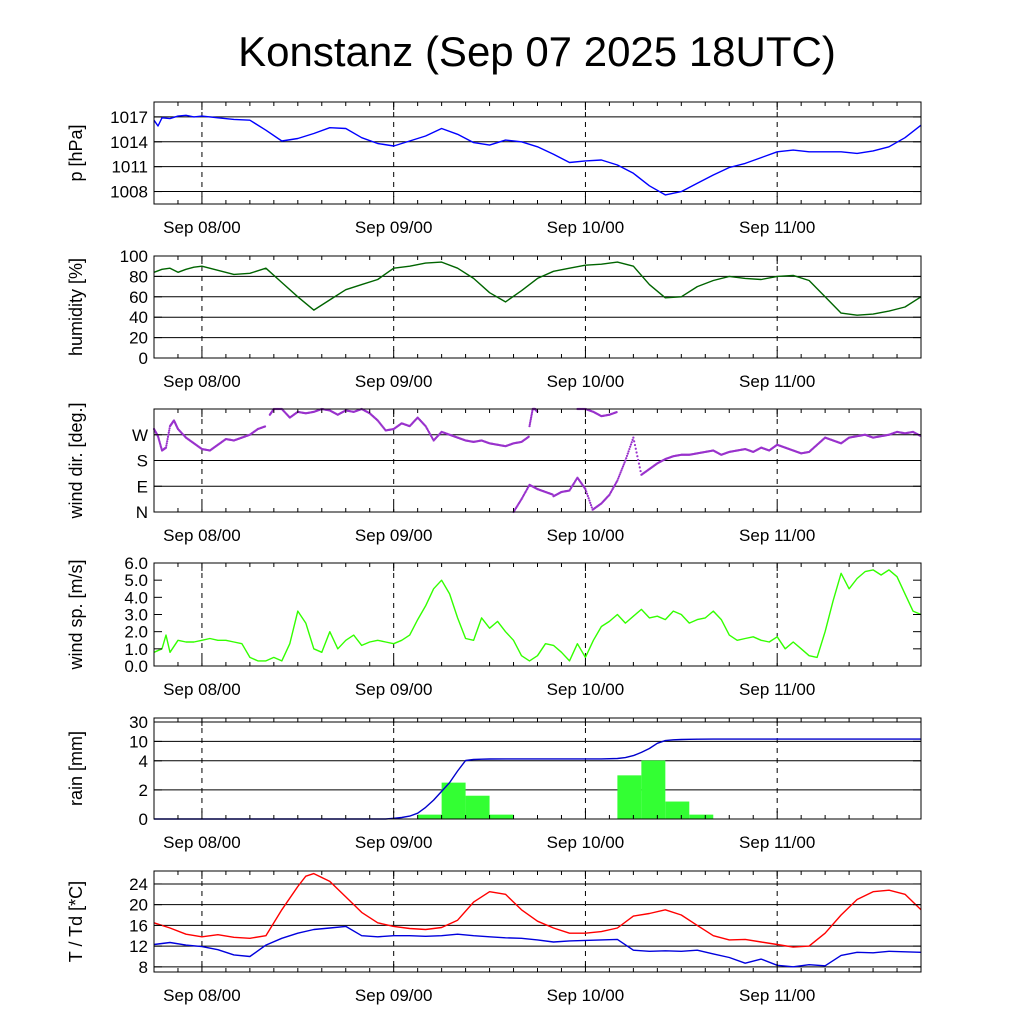  What do you see at coordinates (138, 276) in the screenshot?
I see `ytick-label: 80` at bounding box center [138, 276].